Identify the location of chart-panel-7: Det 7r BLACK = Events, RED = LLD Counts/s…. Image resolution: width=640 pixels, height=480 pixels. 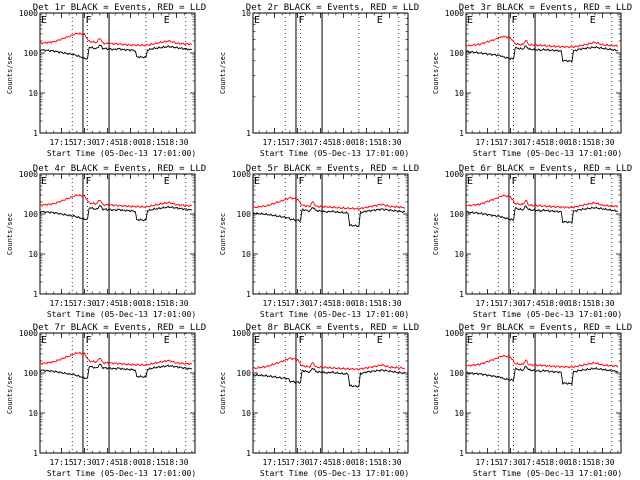
(106, 400).